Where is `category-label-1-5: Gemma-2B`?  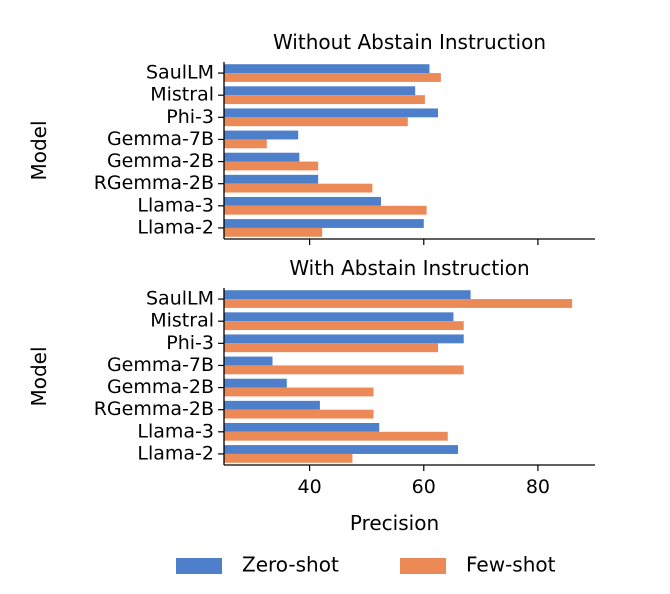 category-label-1-5: Gemma-2B is located at coordinates (160, 161).